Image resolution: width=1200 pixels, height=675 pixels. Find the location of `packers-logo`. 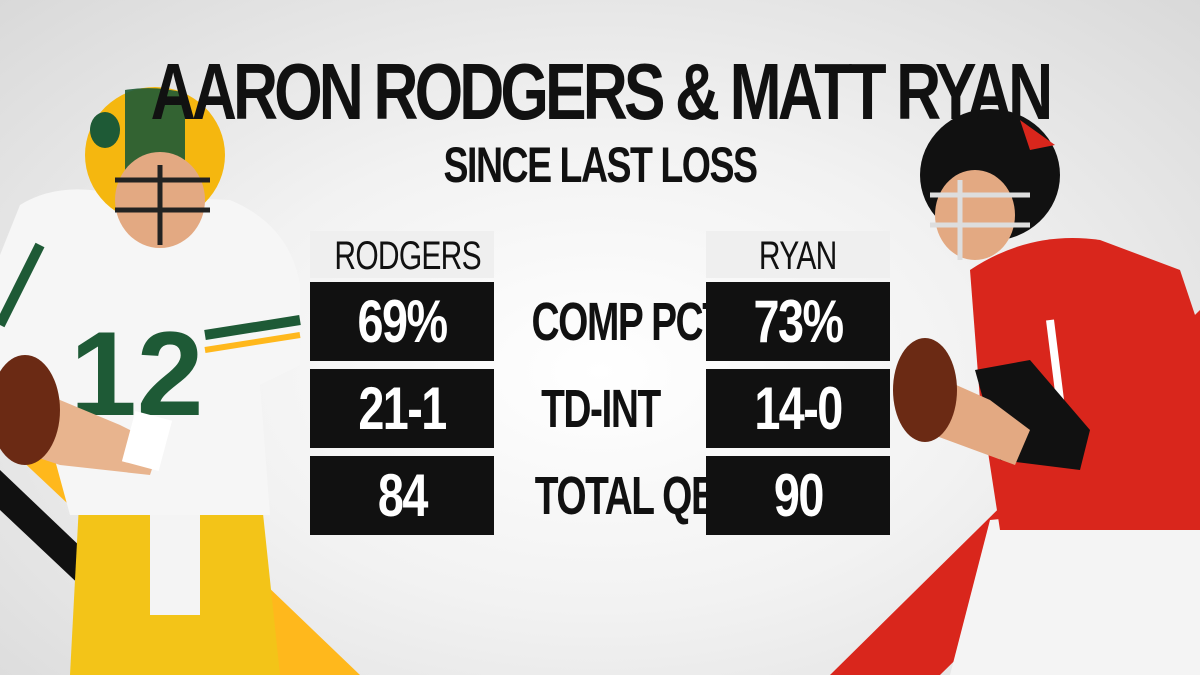

packers-logo is located at coordinates (105, 130).